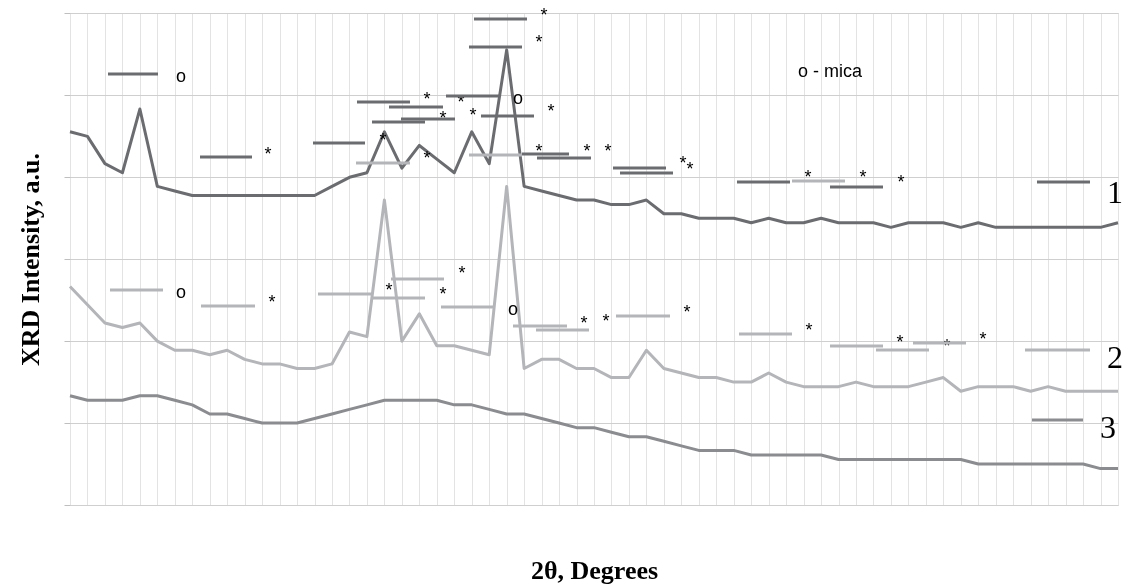 Image resolution: width=1126 pixels, height=585 pixels. What do you see at coordinates (830, 71) in the screenshot?
I see `annotation: o - mica` at bounding box center [830, 71].